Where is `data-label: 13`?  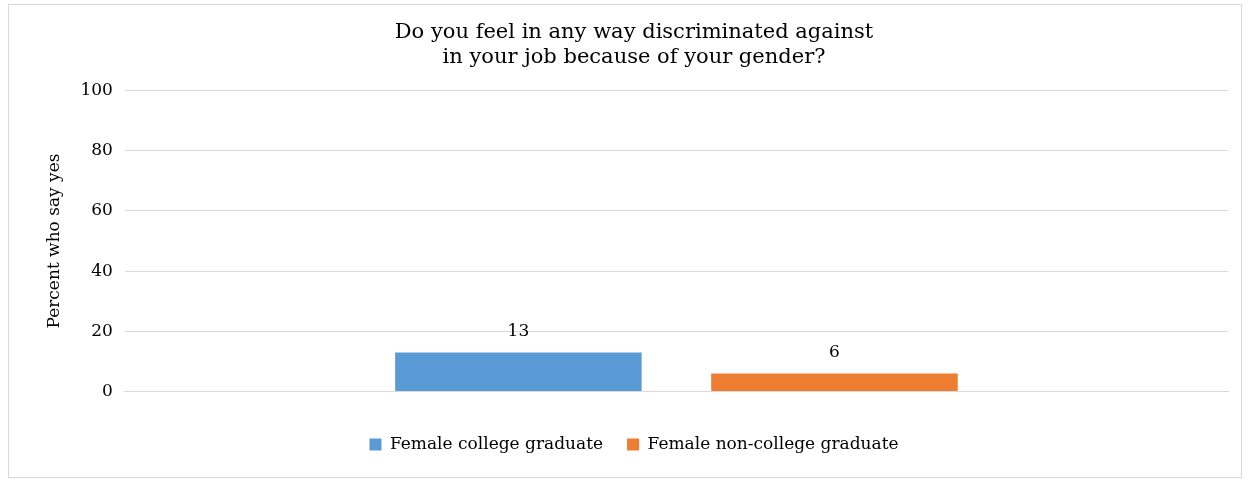
data-label: 13 is located at coordinates (518, 330).